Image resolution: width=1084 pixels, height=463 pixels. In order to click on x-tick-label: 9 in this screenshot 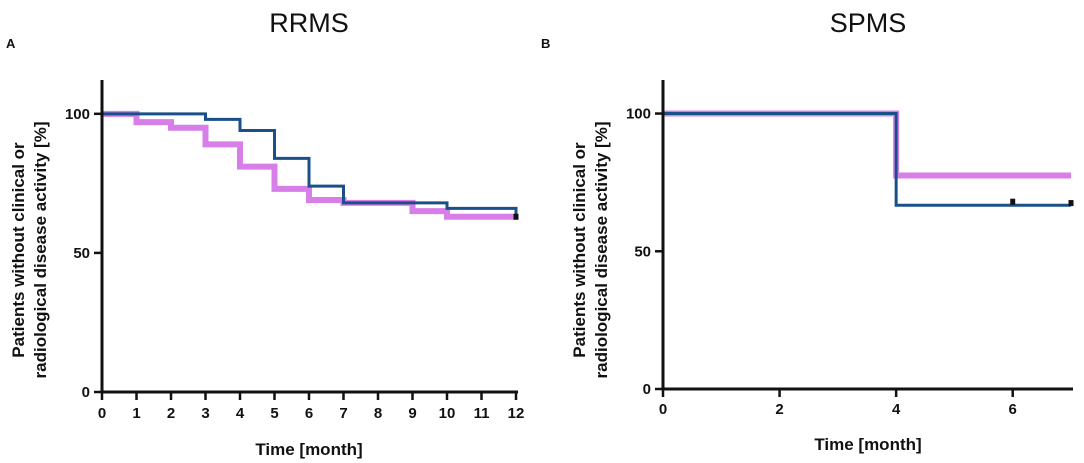, I will do `click(412, 413)`.